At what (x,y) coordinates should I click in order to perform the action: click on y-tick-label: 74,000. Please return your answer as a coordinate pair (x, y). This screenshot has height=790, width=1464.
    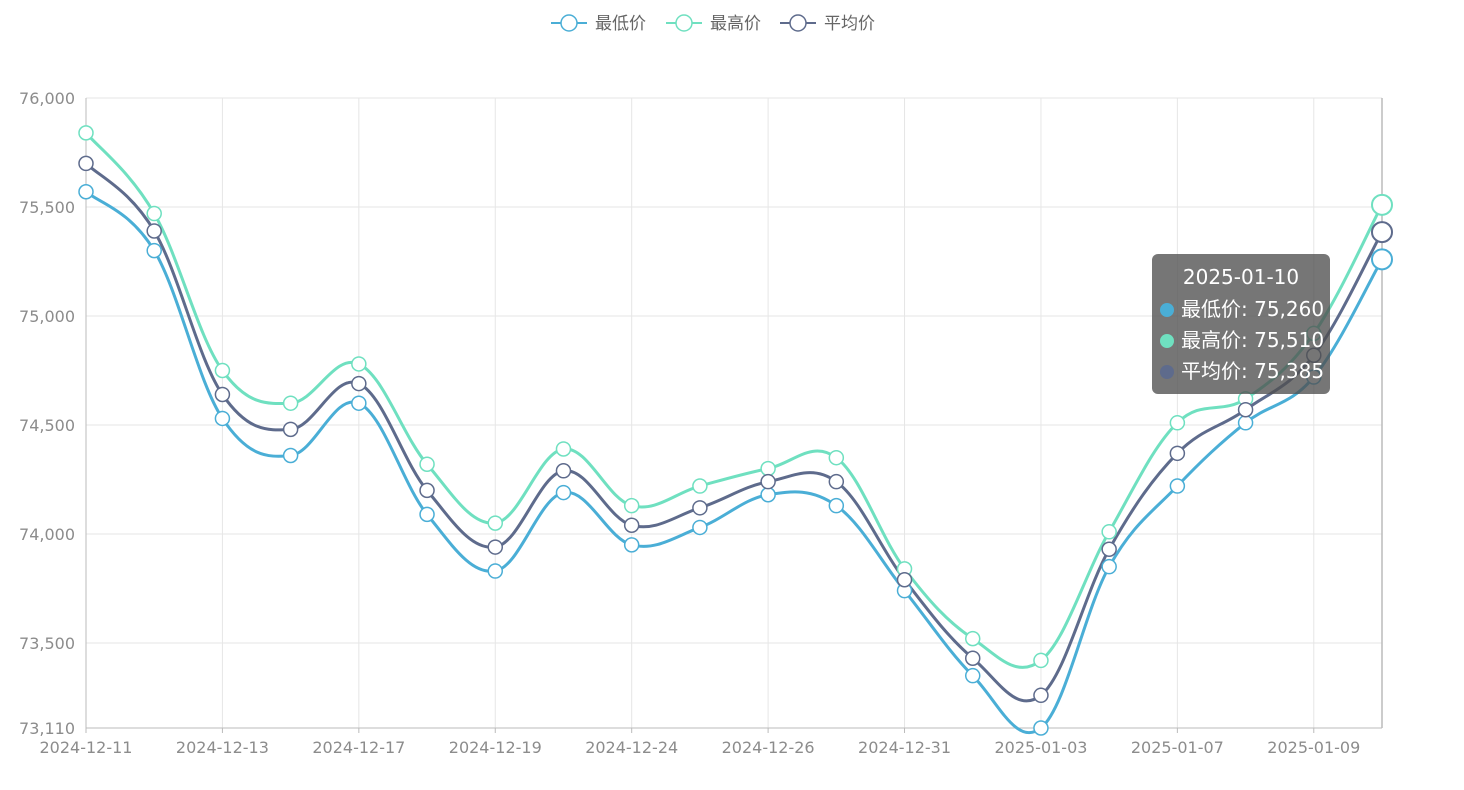
    Looking at the image, I should click on (47, 534).